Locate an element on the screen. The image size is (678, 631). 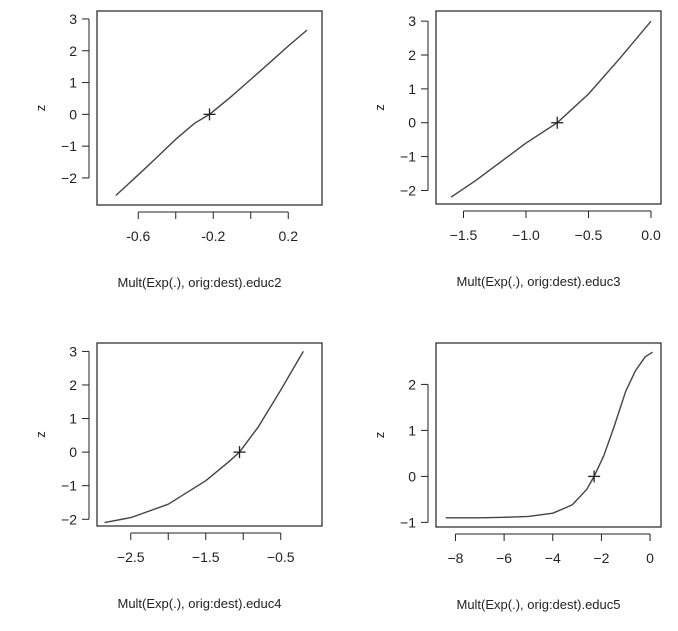
x-tick-label: −1.0 is located at coordinates (526, 235).